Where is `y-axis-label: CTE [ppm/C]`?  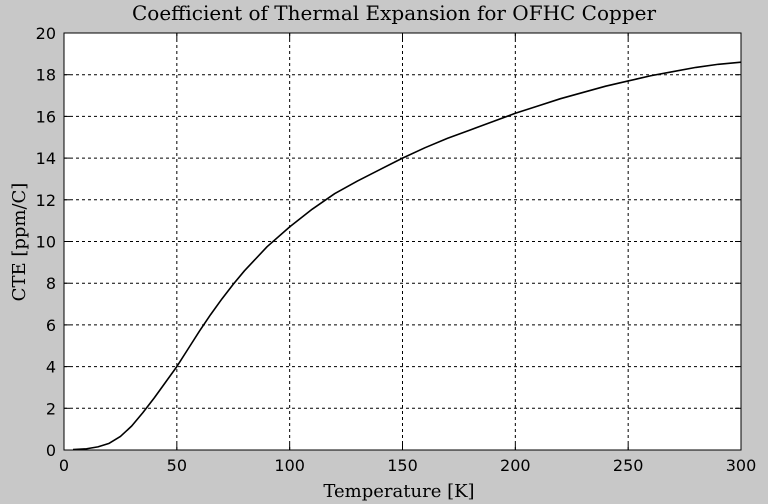
y-axis-label: CTE [ppm/C] is located at coordinates (19, 242).